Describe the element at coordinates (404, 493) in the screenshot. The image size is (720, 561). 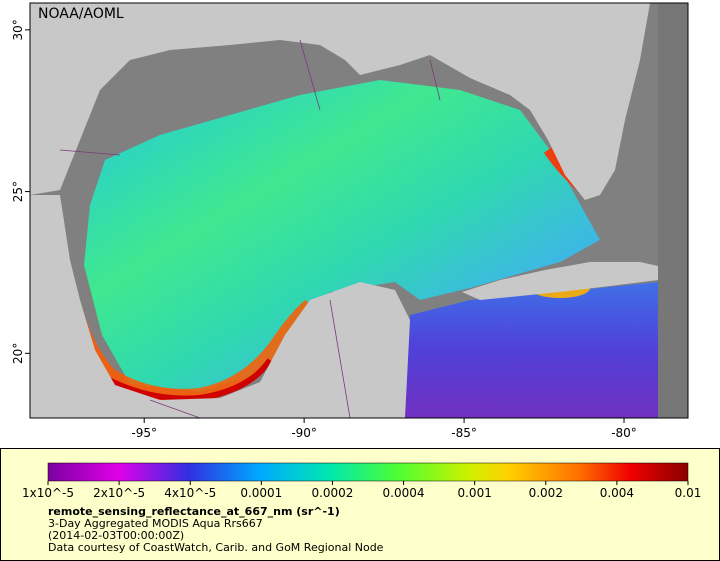
I see `colorbar-label: 0.0004` at that location.